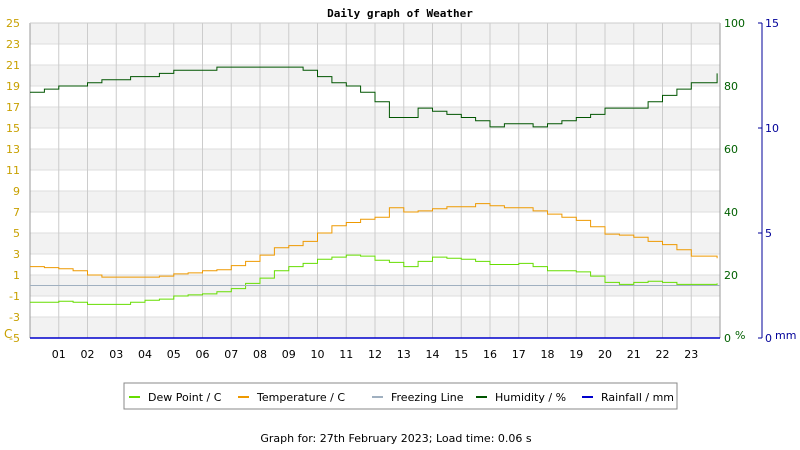 The image size is (800, 450). I want to click on humidity-axis-unit: %, so click(740, 335).